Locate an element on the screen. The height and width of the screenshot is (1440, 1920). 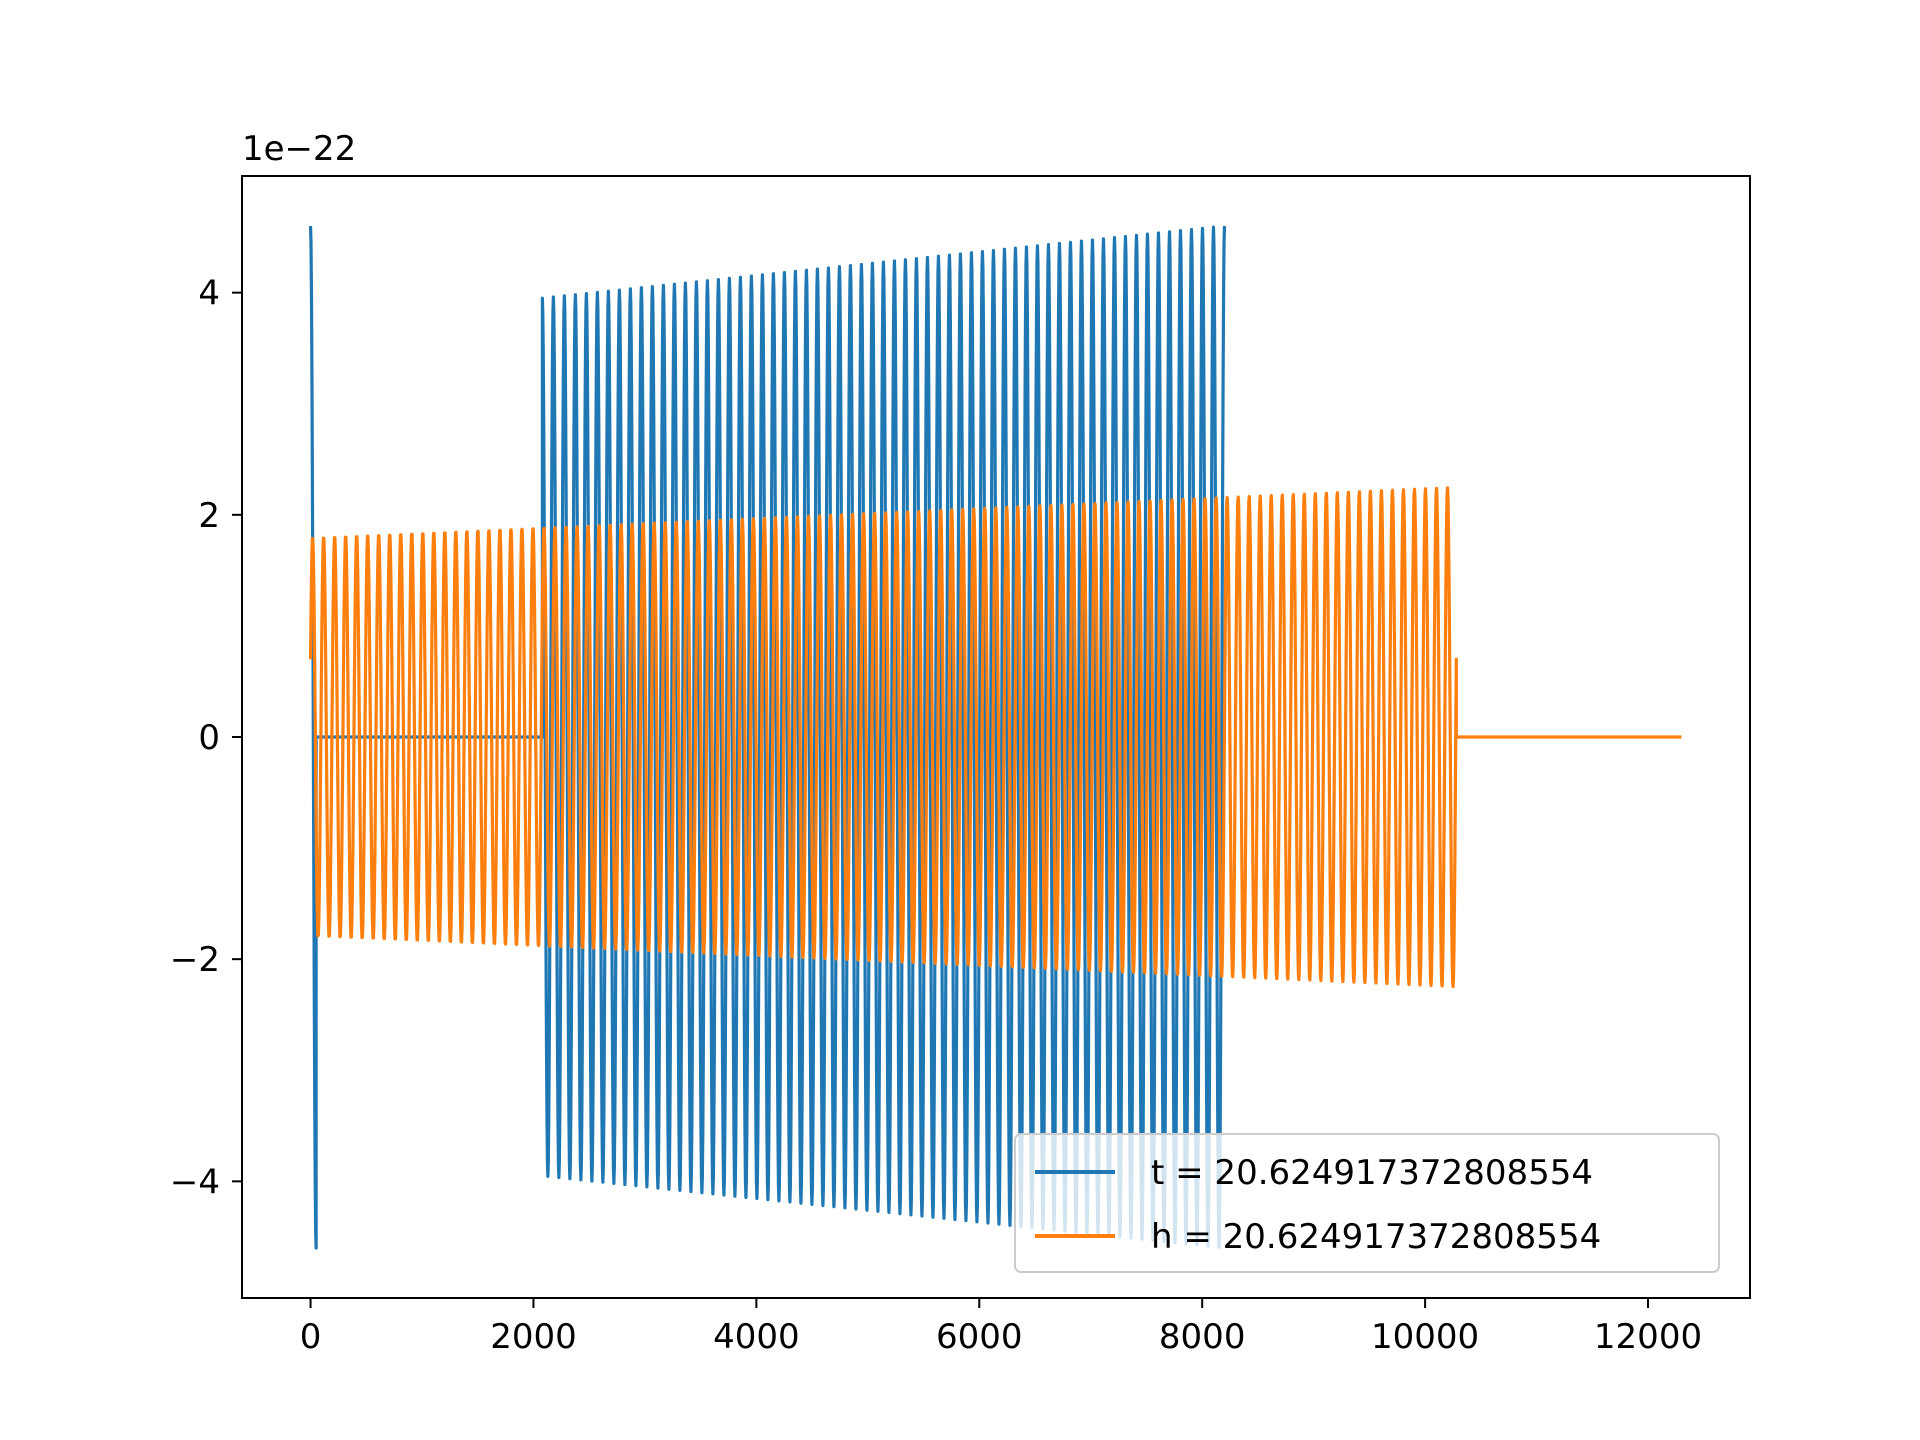
y-tick-label: 0 is located at coordinates (209, 738).